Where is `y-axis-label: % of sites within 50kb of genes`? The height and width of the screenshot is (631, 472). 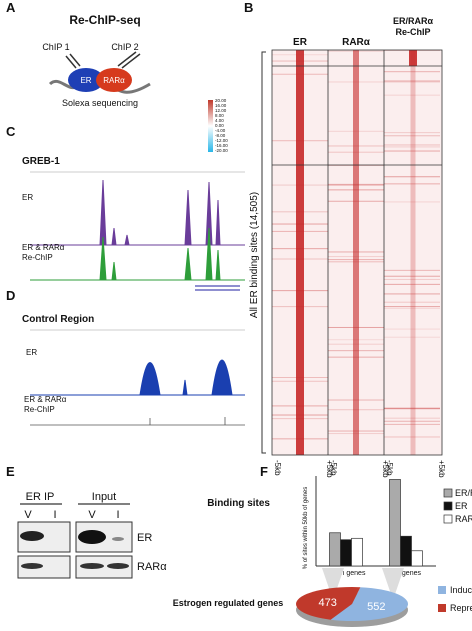 y-axis-label: % of sites within 50kb of genes is located at coordinates (306, 528).